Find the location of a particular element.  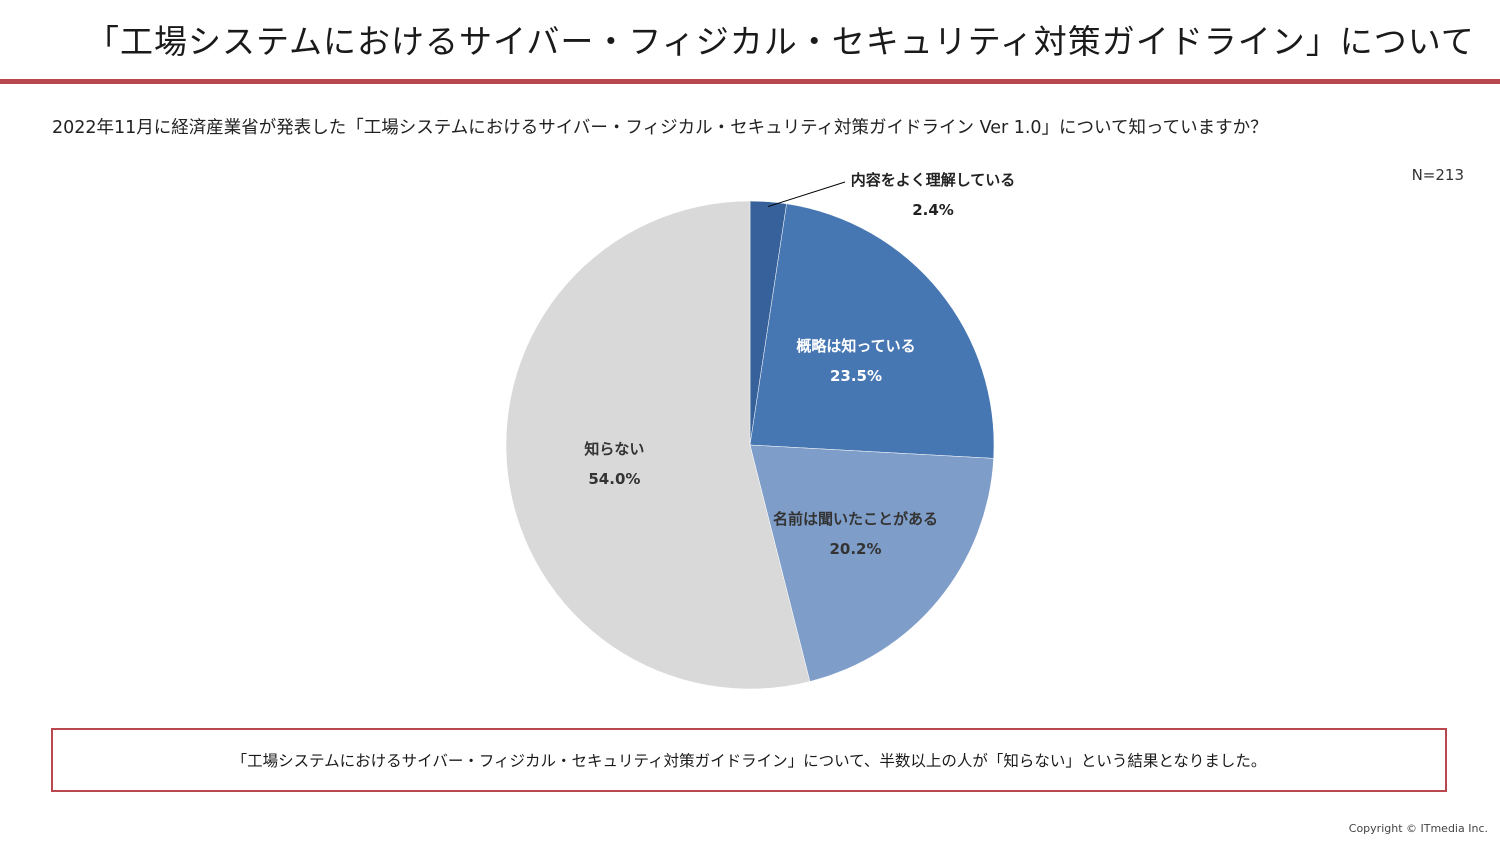

slice-value-label: 2.4% is located at coordinates (933, 210).